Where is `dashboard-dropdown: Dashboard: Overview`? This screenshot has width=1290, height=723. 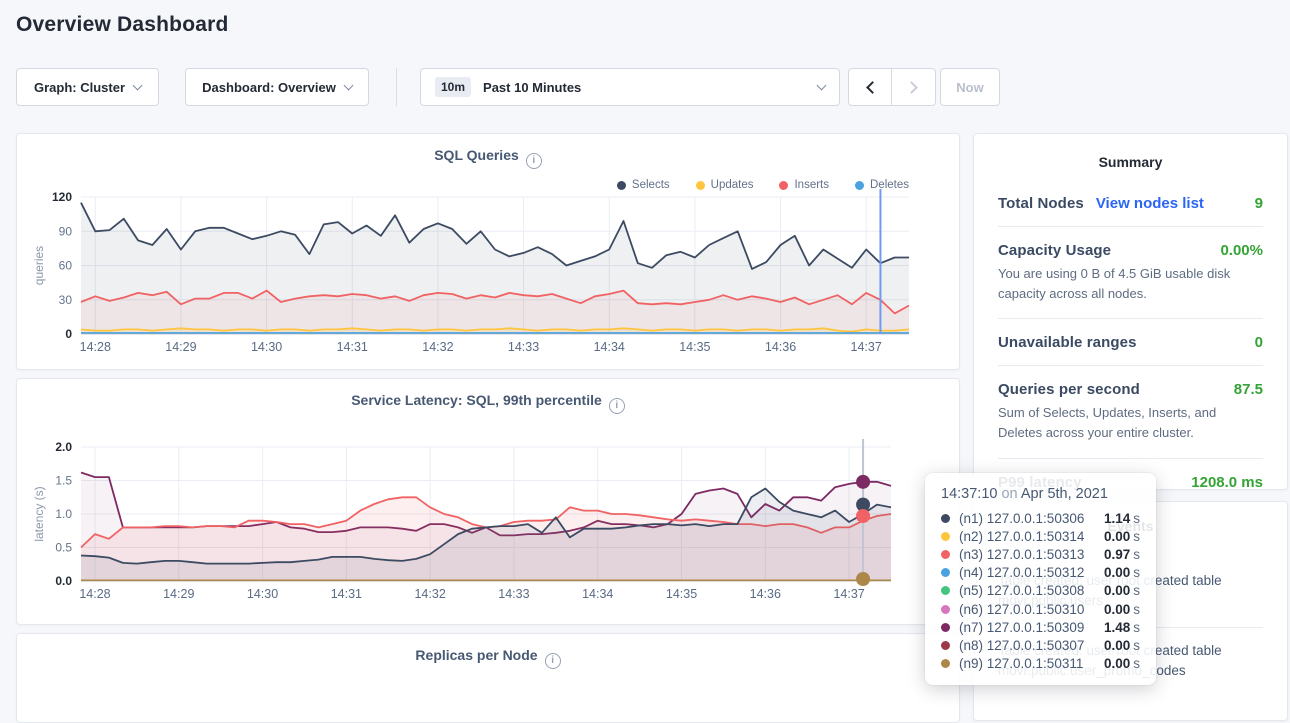
dashboard-dropdown: Dashboard: Overview is located at coordinates (277, 87).